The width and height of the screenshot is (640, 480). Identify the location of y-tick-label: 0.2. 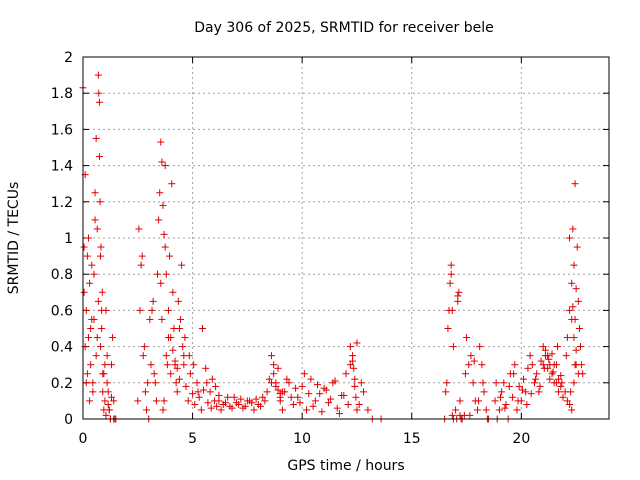
(62, 384).